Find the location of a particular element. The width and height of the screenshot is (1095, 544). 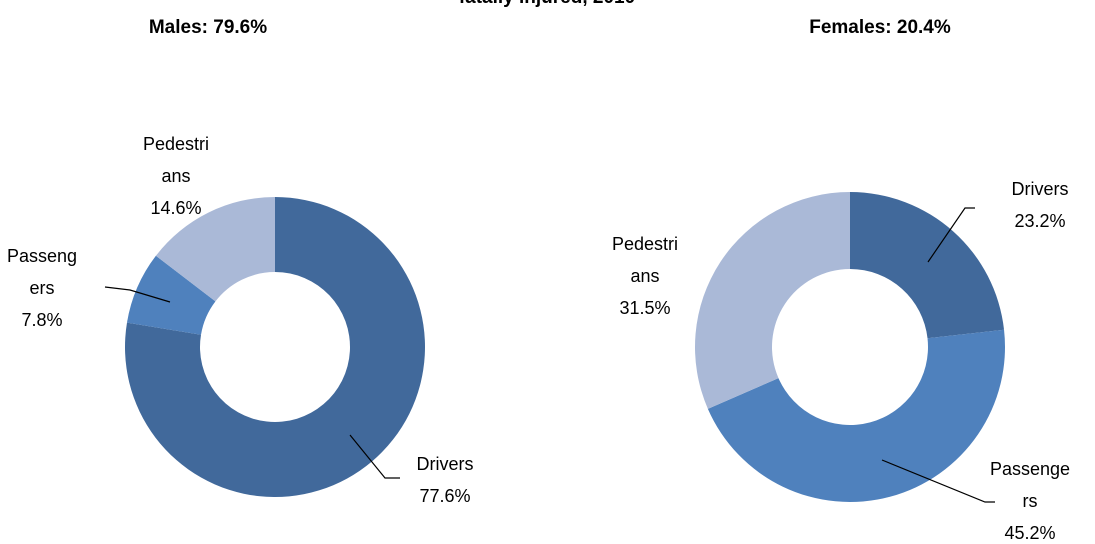

slice-value-label: 77.6% is located at coordinates (444, 496).